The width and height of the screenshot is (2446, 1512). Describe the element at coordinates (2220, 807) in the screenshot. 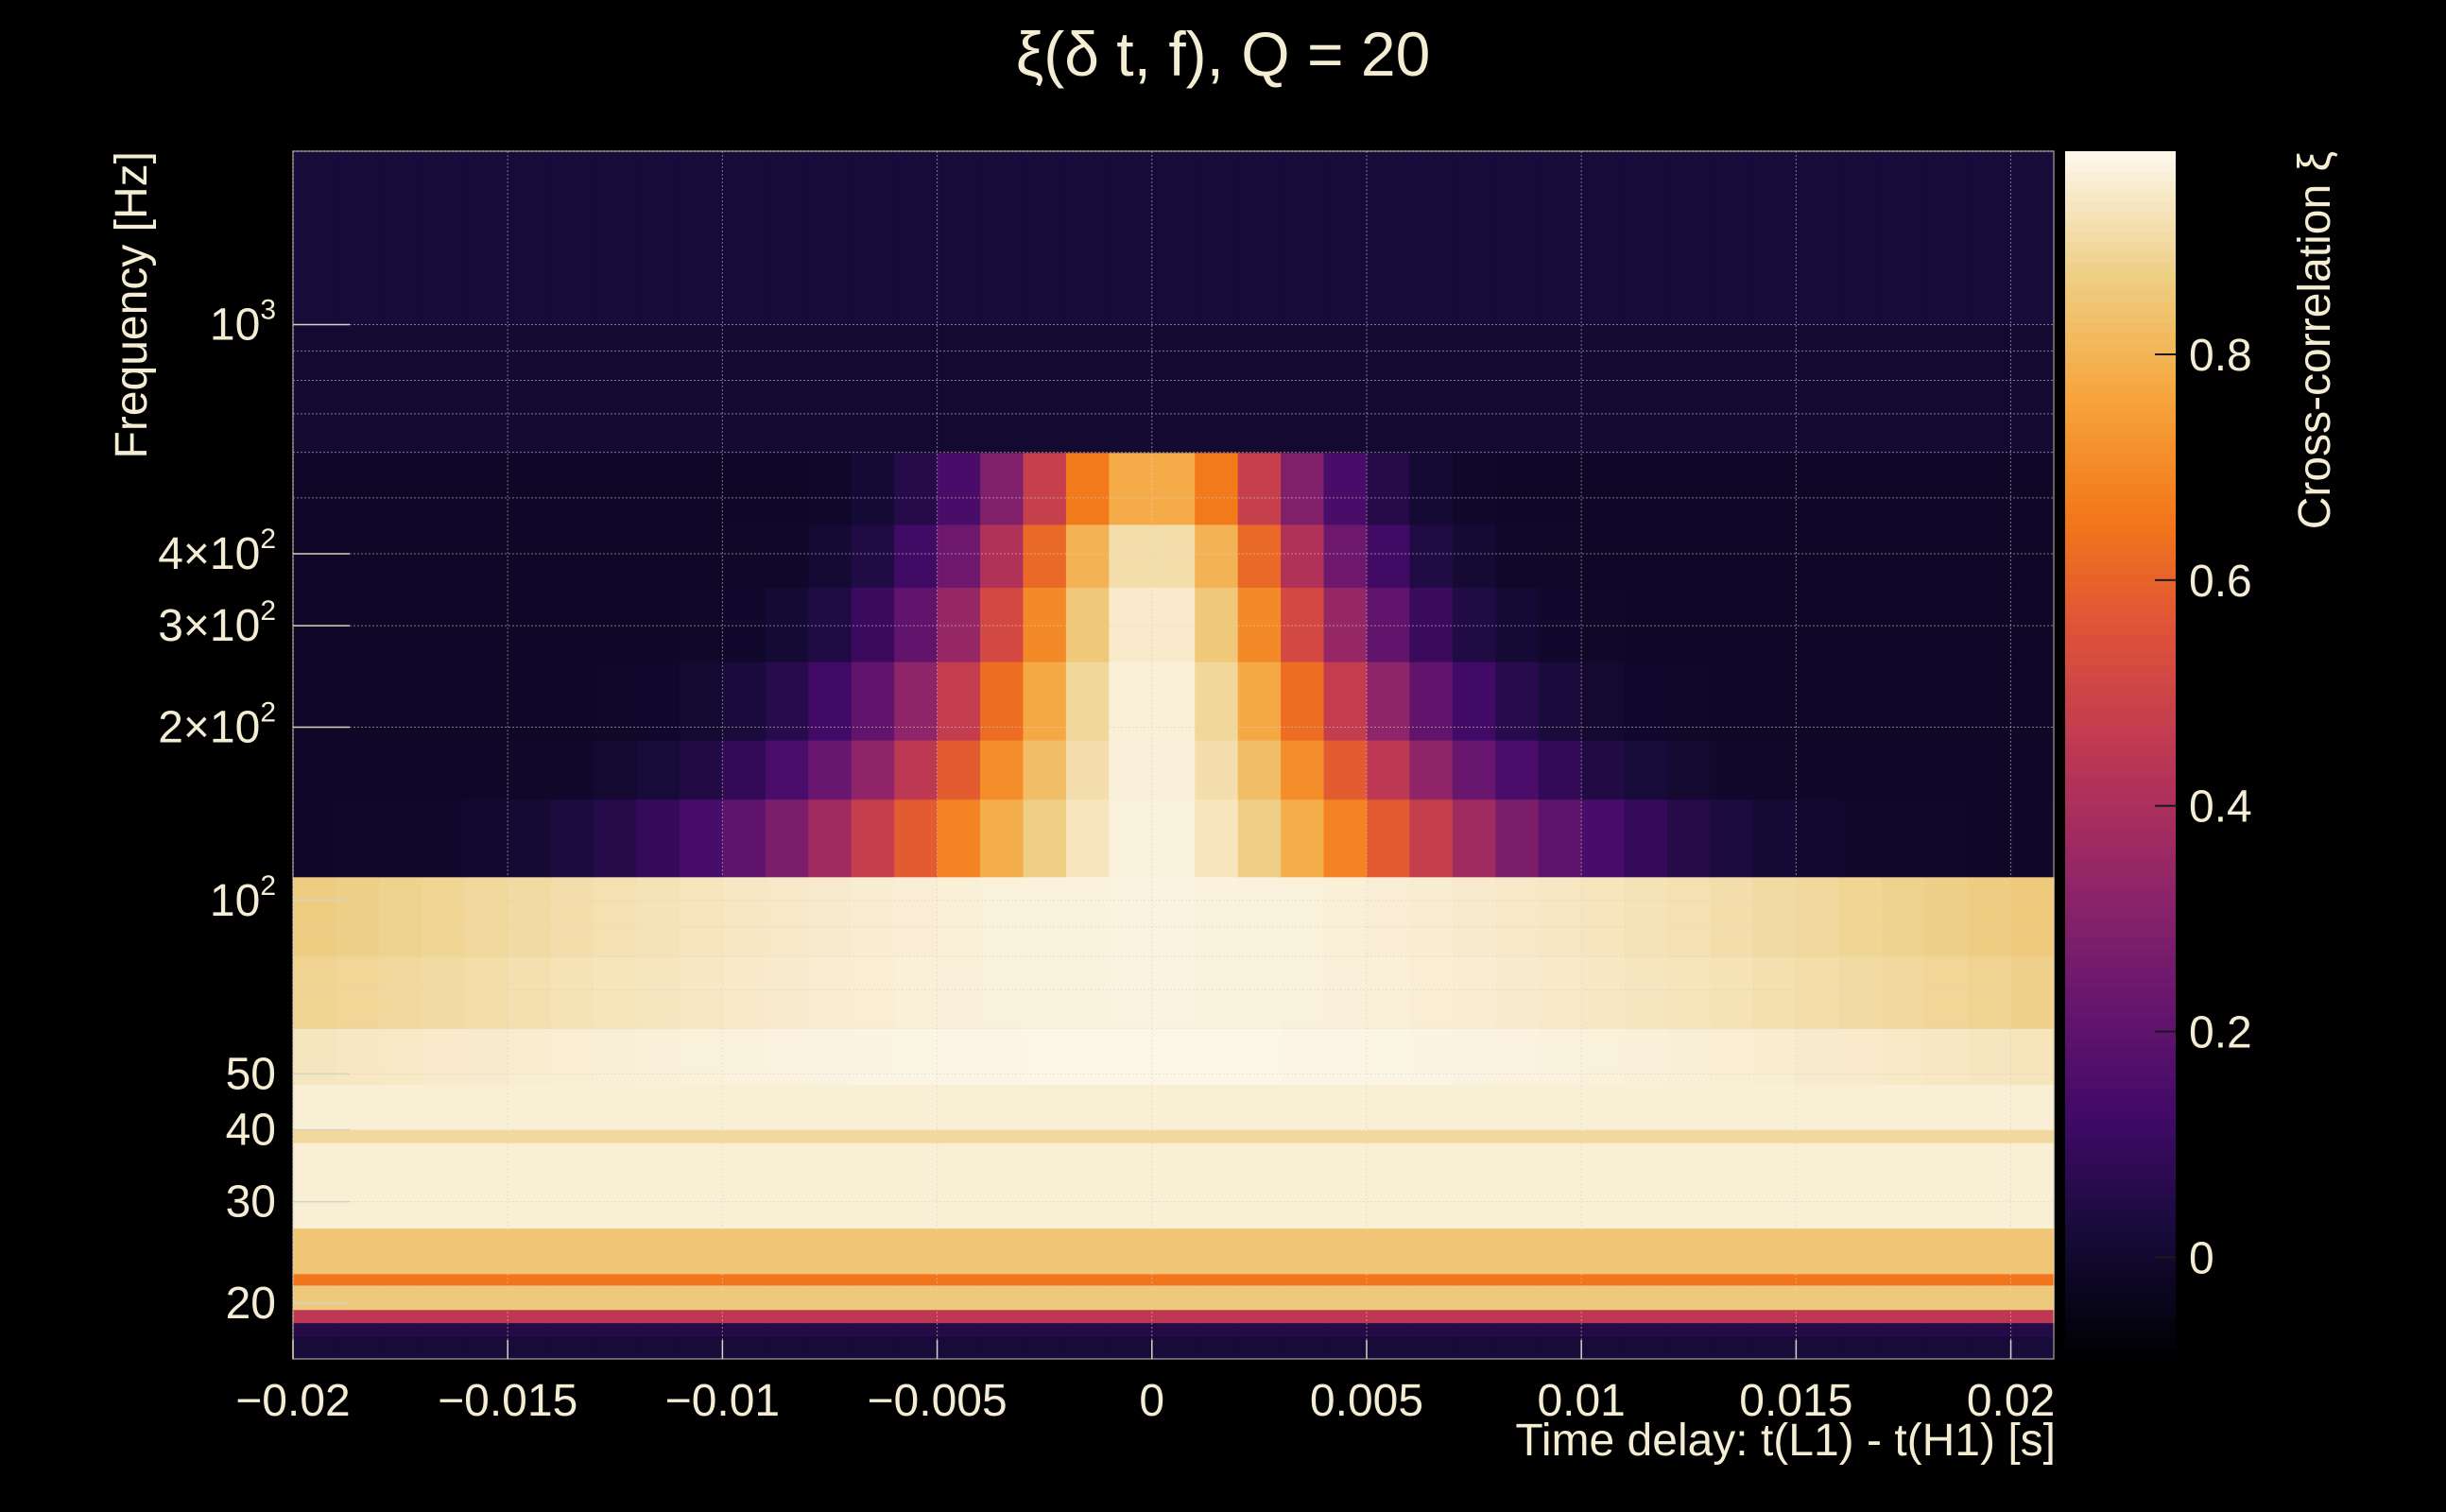

I see `colorbar-tick-label: 0.4` at that location.